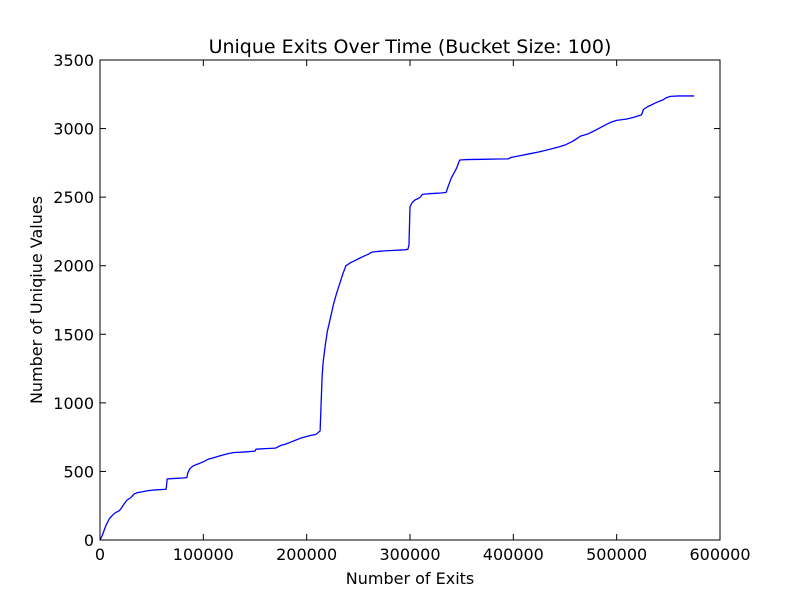  I want to click on y-tick-label: 0, so click(89, 540).